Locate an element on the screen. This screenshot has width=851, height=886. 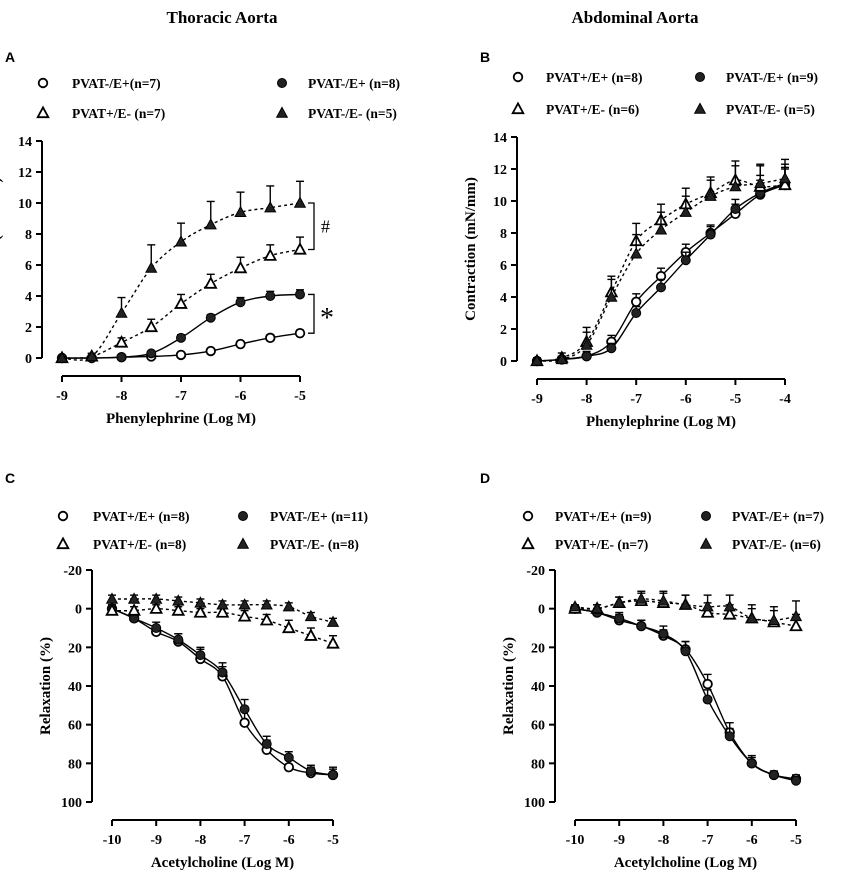
y-tick-label: 0 is located at coordinates (541, 610).